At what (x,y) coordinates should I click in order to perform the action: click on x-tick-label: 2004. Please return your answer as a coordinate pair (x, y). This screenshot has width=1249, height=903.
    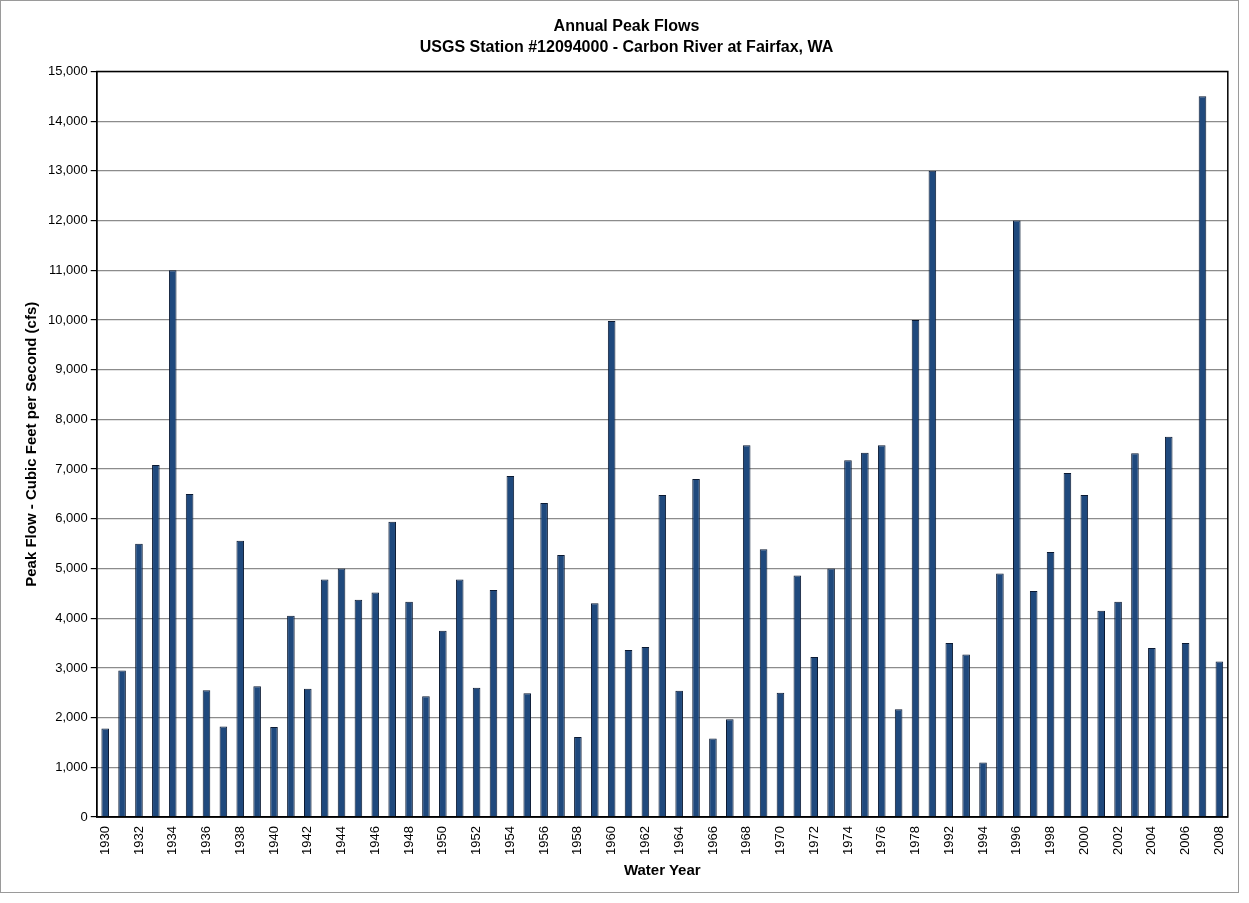
    Looking at the image, I should click on (1151, 840).